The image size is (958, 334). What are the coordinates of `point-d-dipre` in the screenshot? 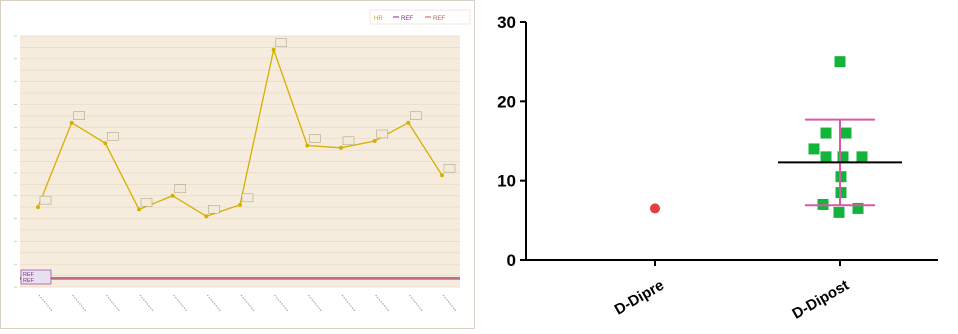 It's located at (655, 208).